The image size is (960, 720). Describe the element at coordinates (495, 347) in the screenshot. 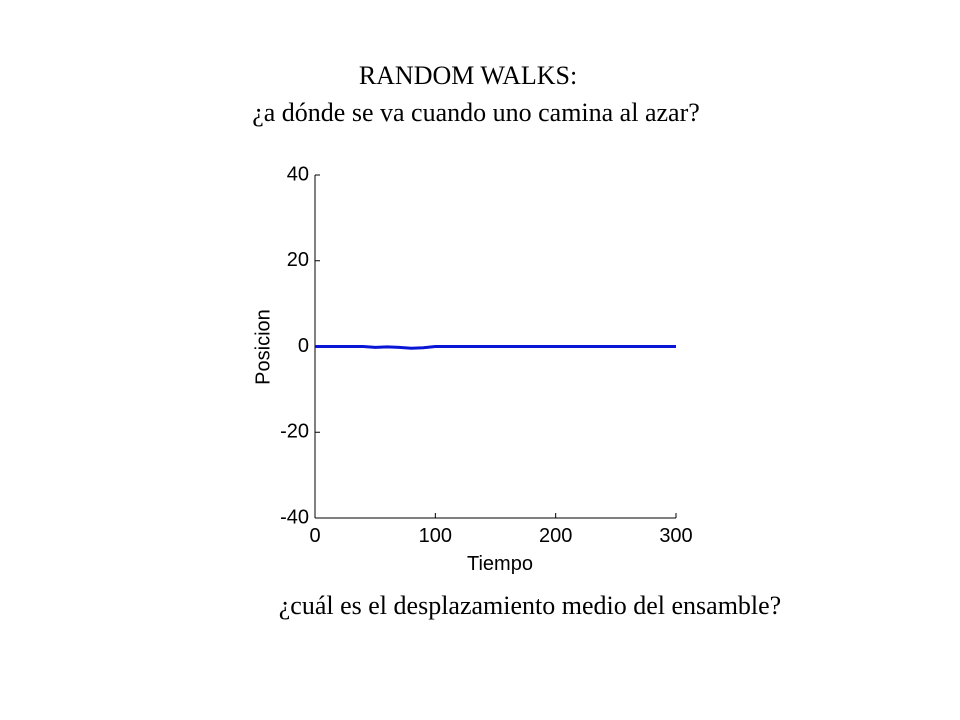

I see `series-line` at that location.